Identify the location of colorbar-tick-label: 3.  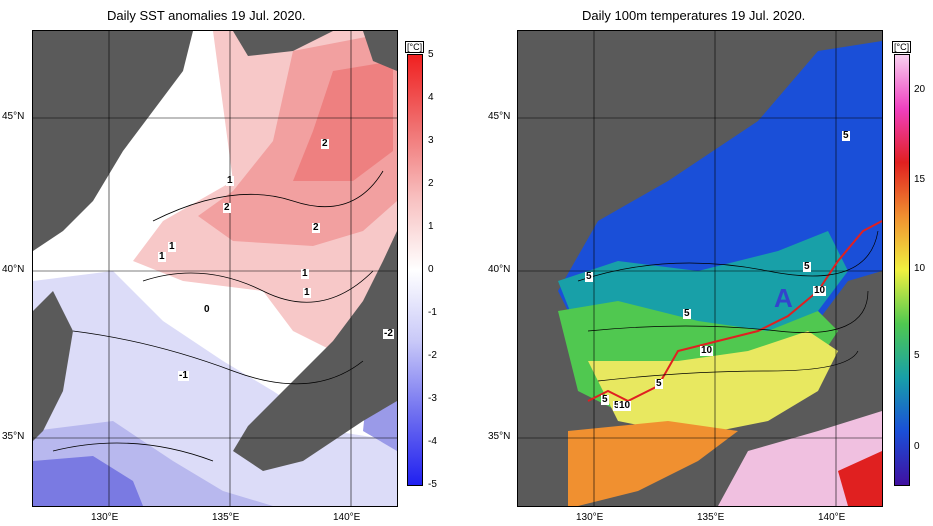
(431, 140).